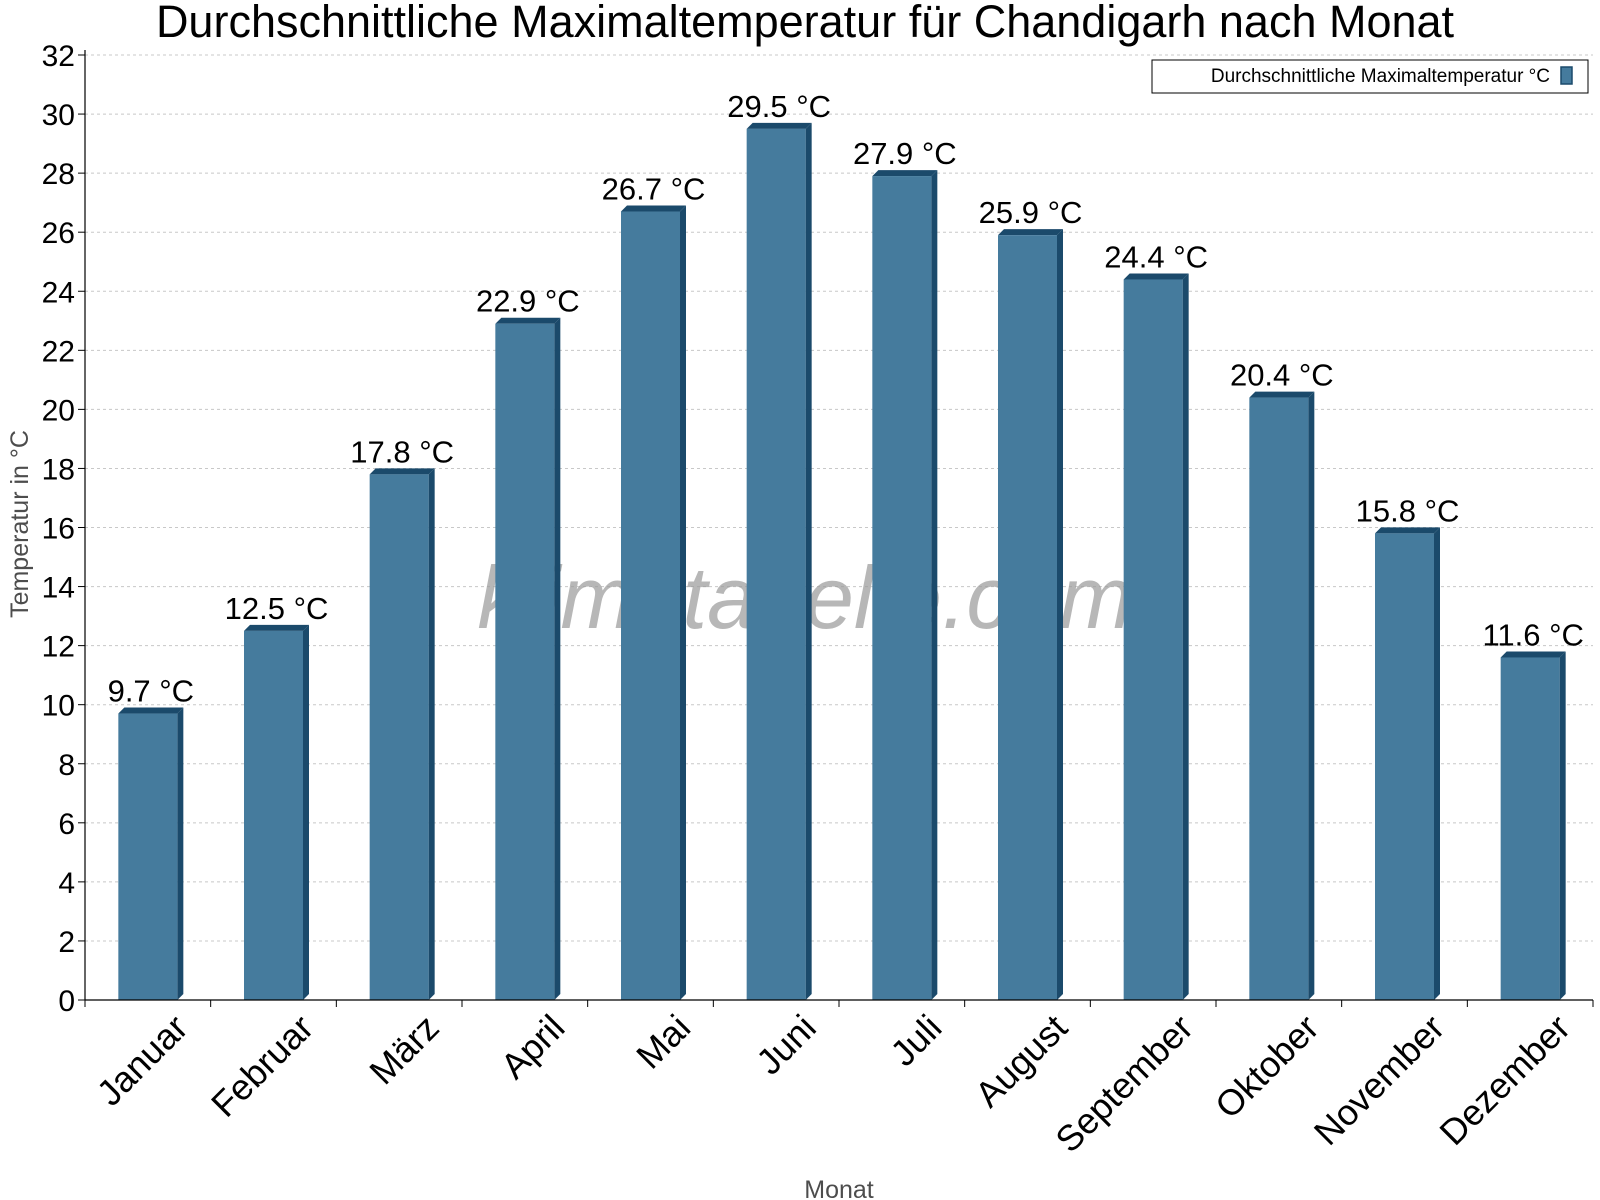  What do you see at coordinates (1566, 75) in the screenshot?
I see `legend-swatch` at bounding box center [1566, 75].